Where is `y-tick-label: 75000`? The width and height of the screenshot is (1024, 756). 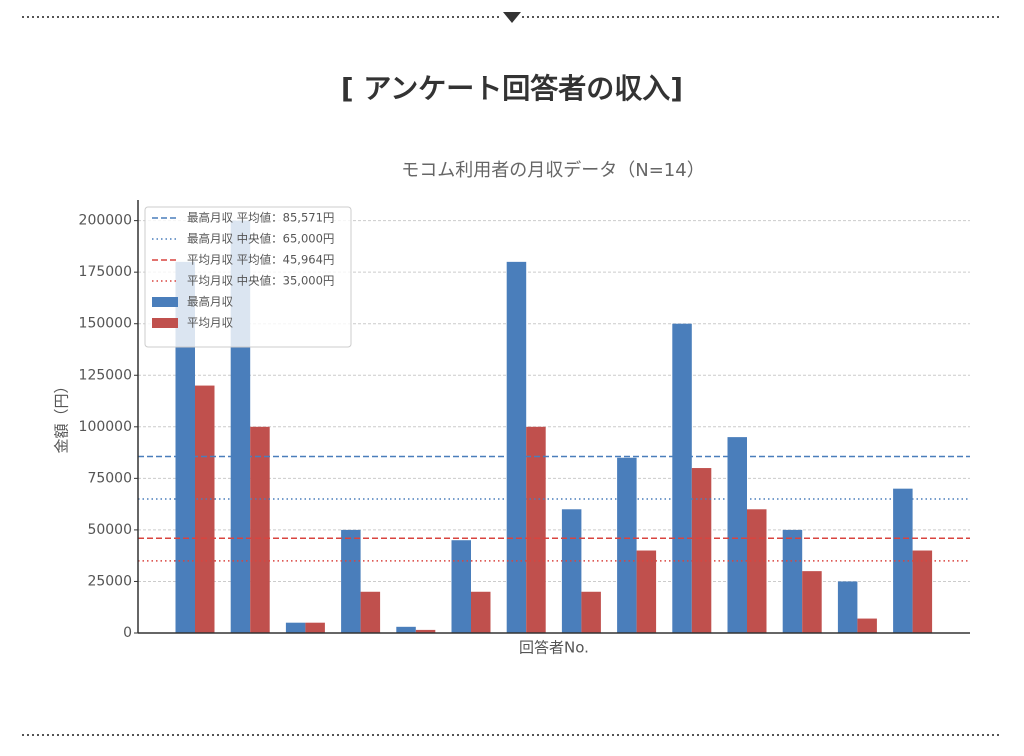
y-tick-label: 75000 is located at coordinates (109, 478).